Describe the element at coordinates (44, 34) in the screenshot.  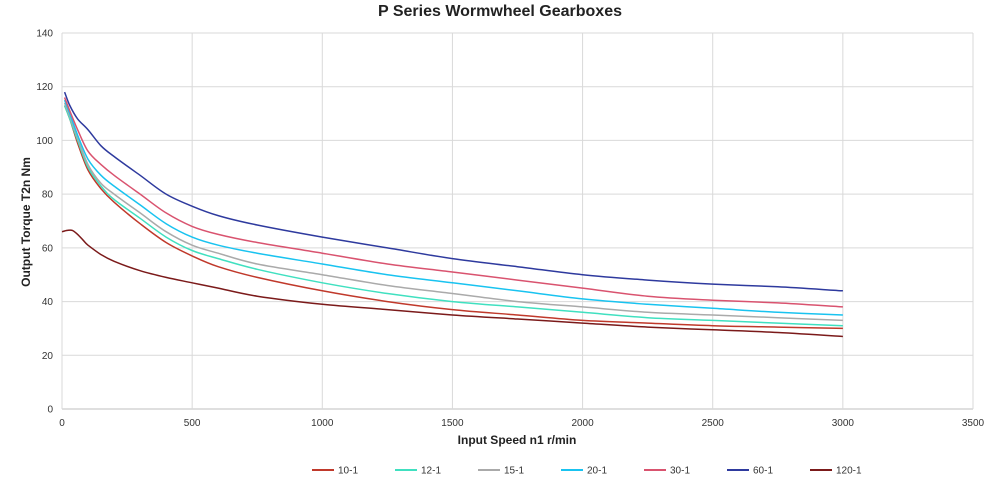
I see `y-tick-label: 140` at that location.